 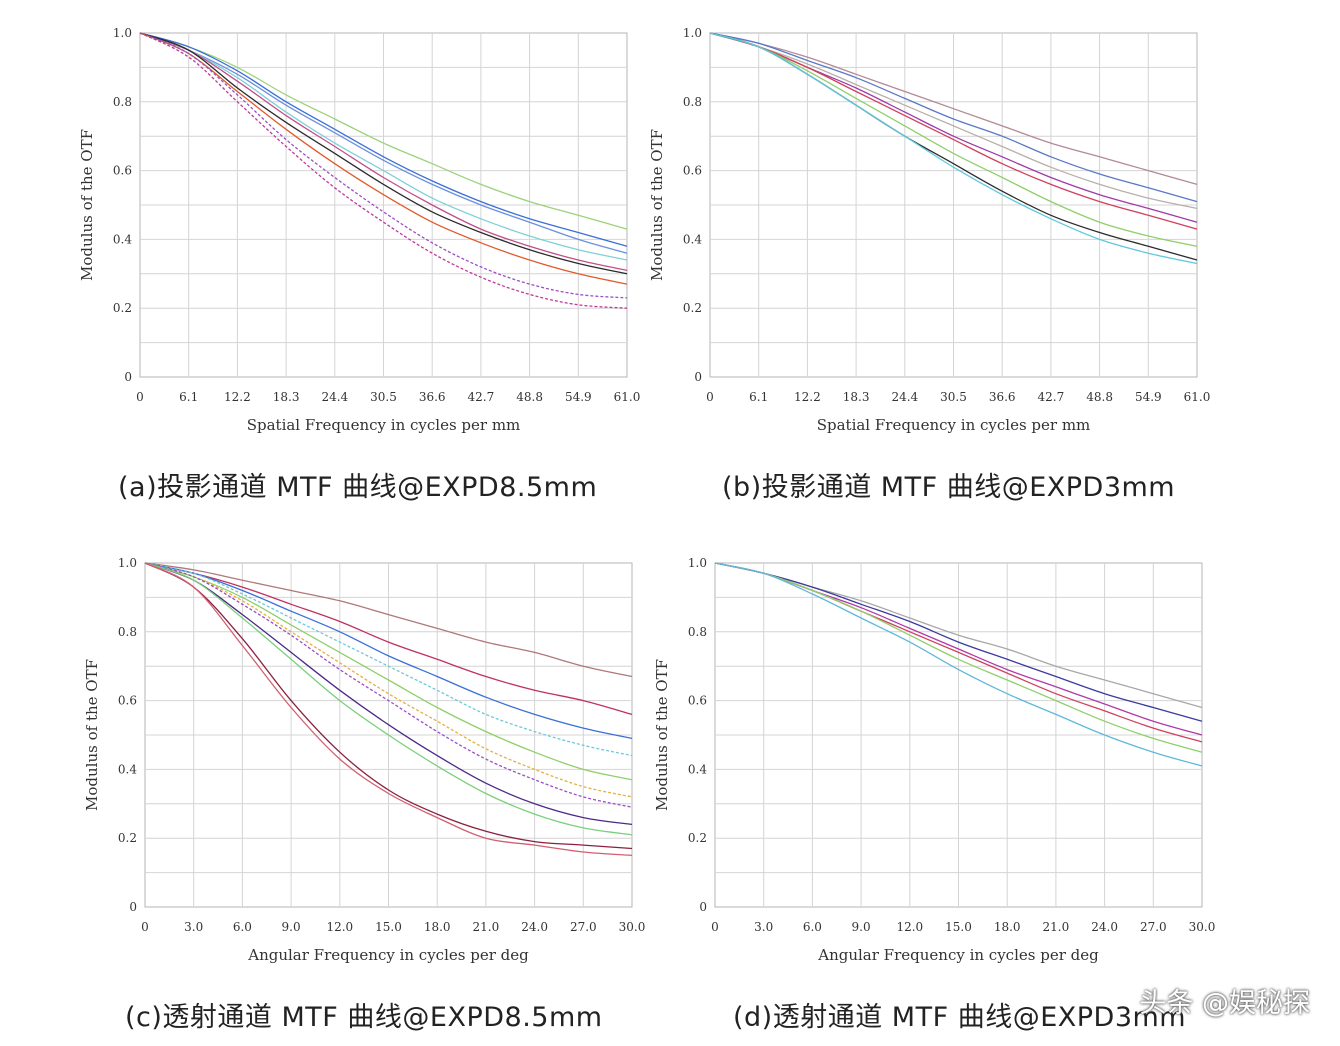 I want to click on x-tick-label: 6.1, so click(x=758, y=397).